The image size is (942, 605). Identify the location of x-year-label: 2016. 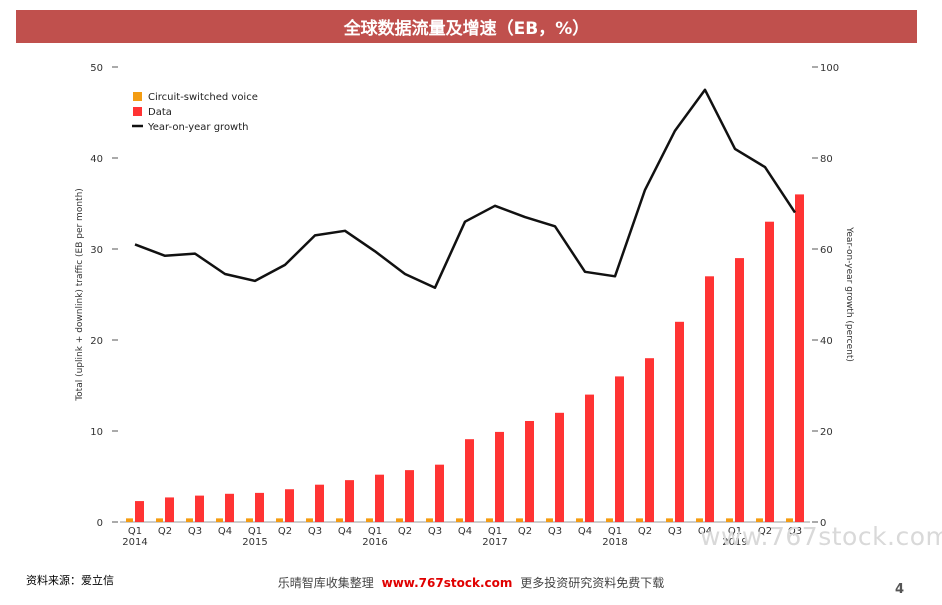
(374, 542).